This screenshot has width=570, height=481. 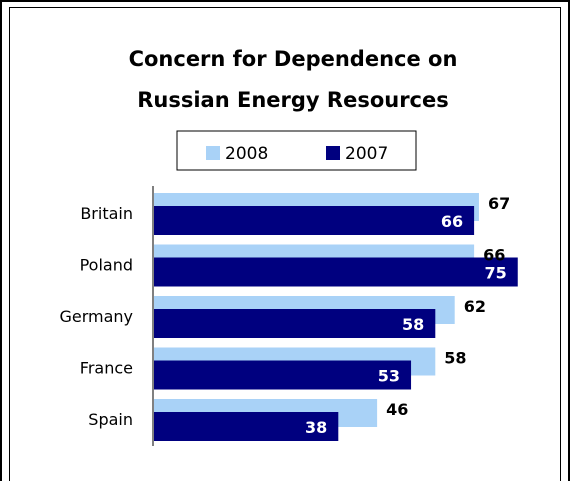 What do you see at coordinates (333, 153) in the screenshot?
I see `legend-swatch-2007` at bounding box center [333, 153].